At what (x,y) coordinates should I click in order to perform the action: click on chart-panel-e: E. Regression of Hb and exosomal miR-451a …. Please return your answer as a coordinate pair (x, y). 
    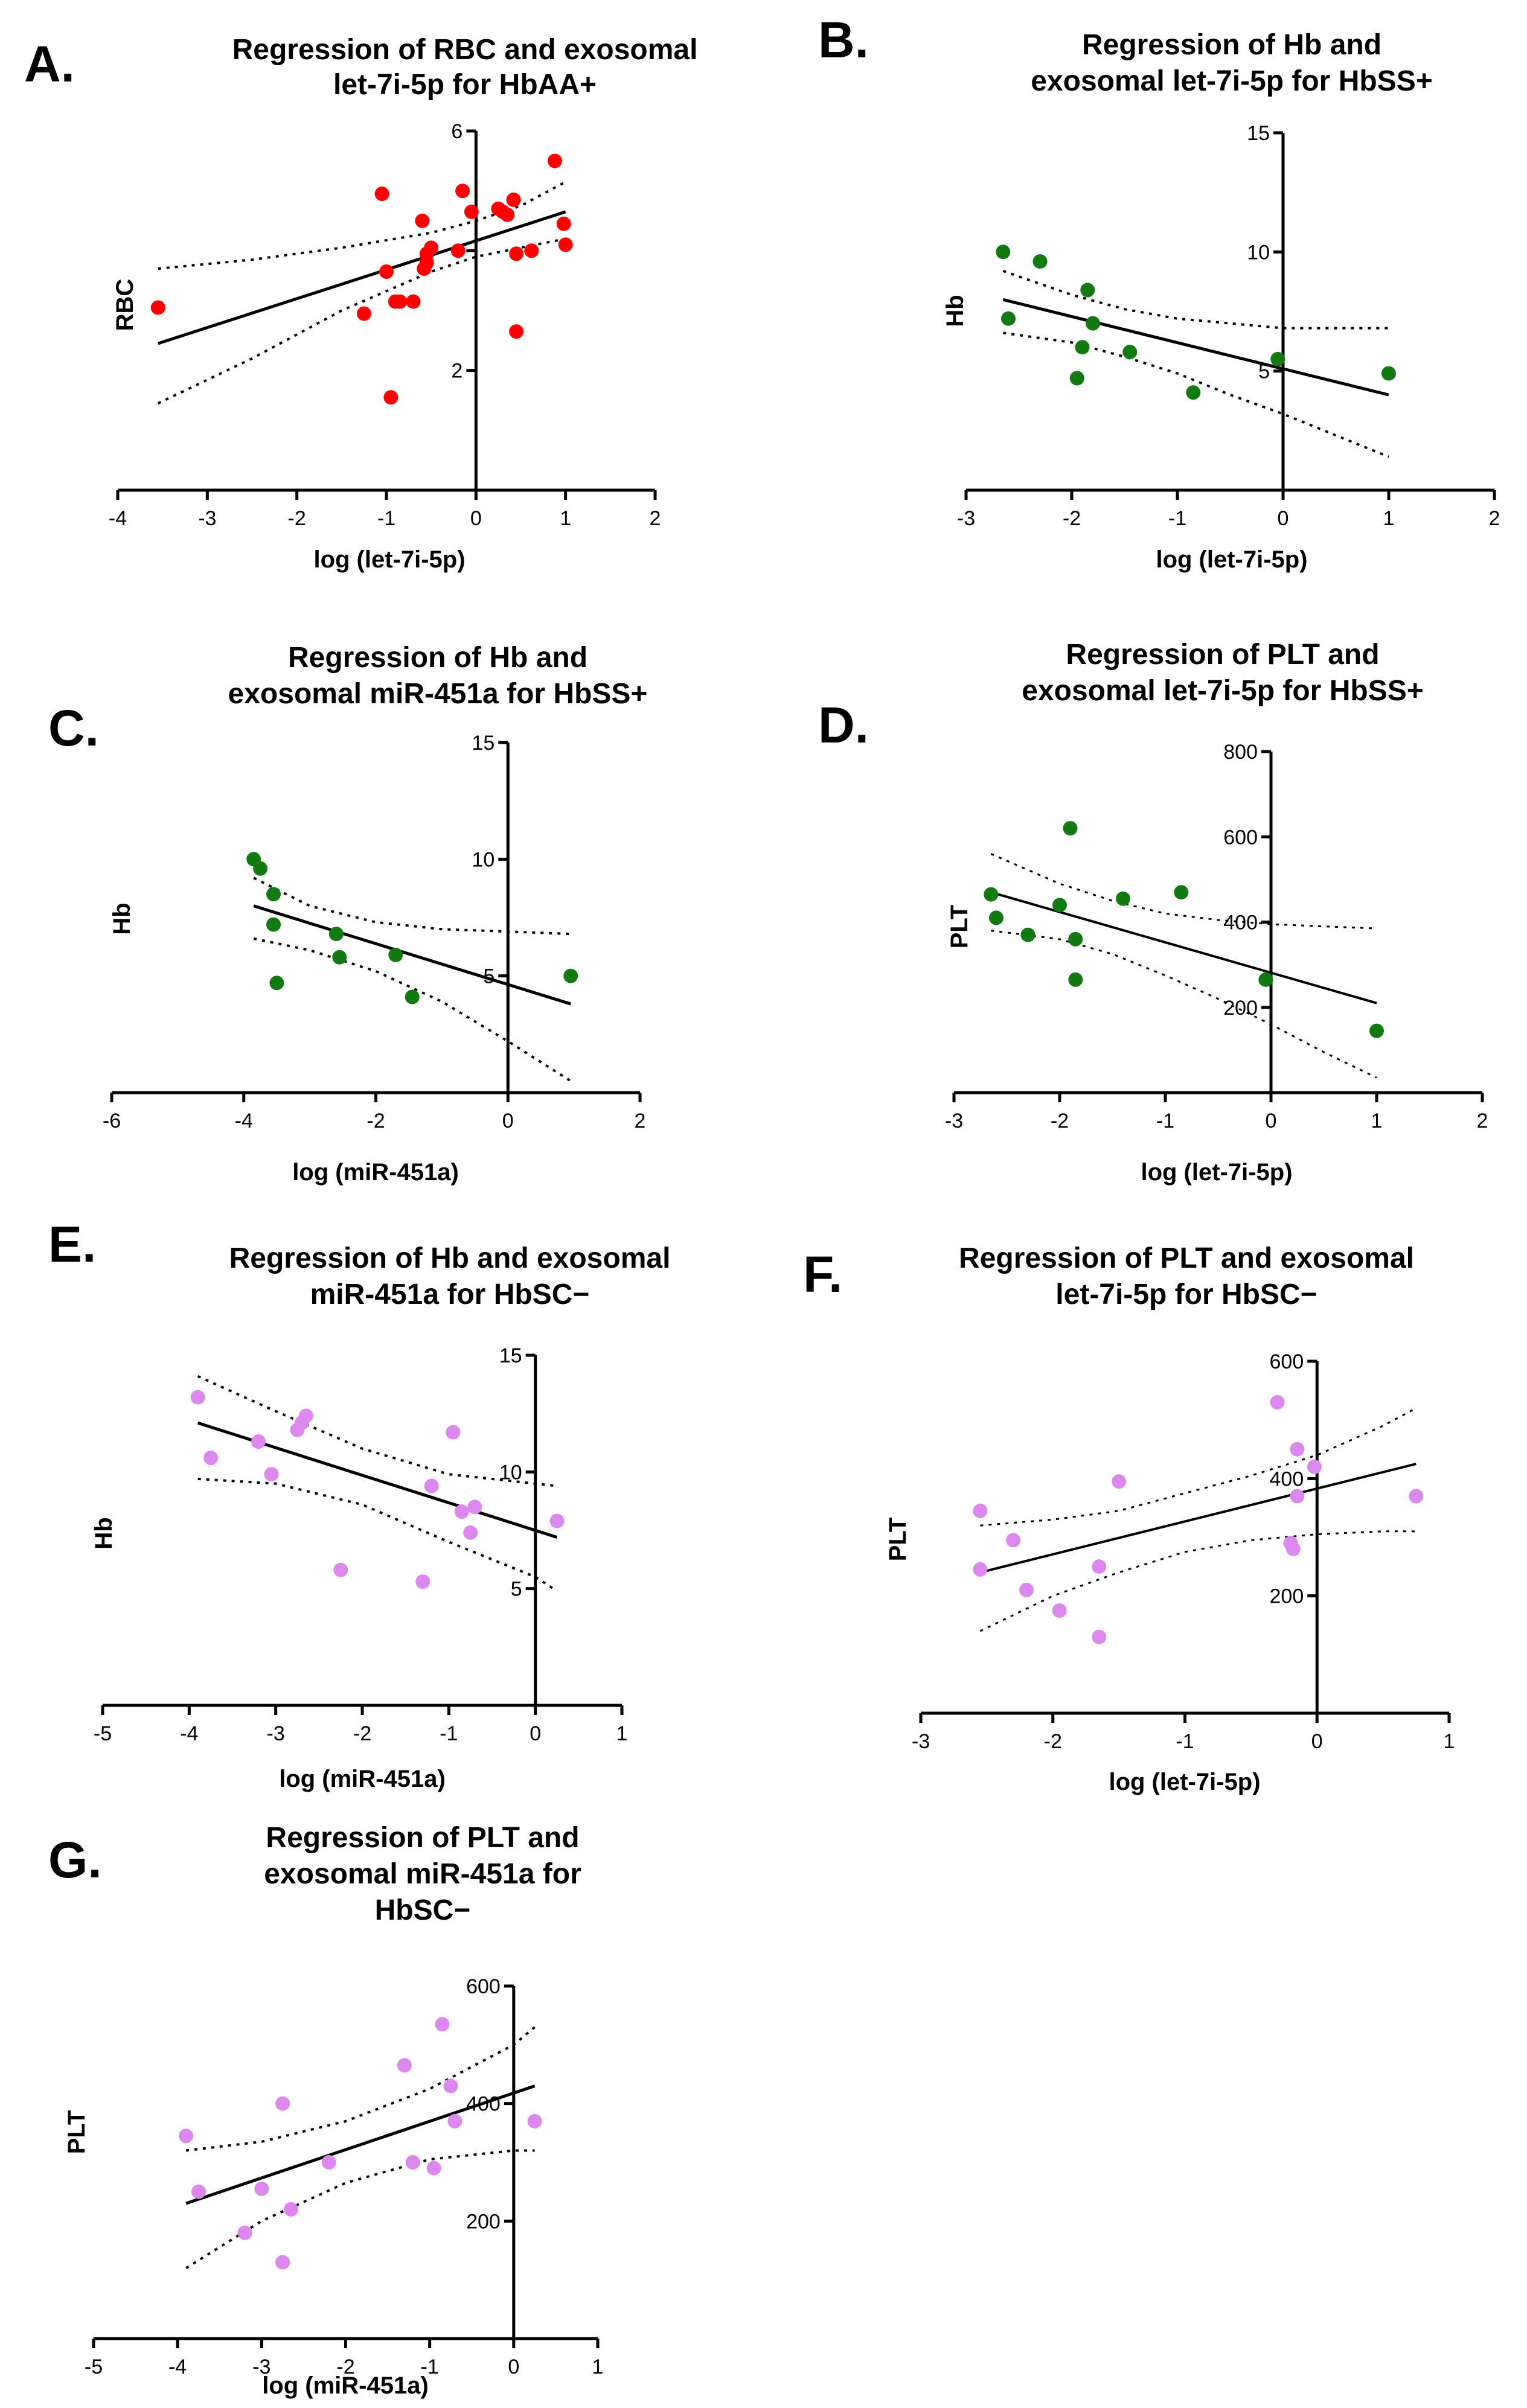
    Looking at the image, I should click on (359, 1504).